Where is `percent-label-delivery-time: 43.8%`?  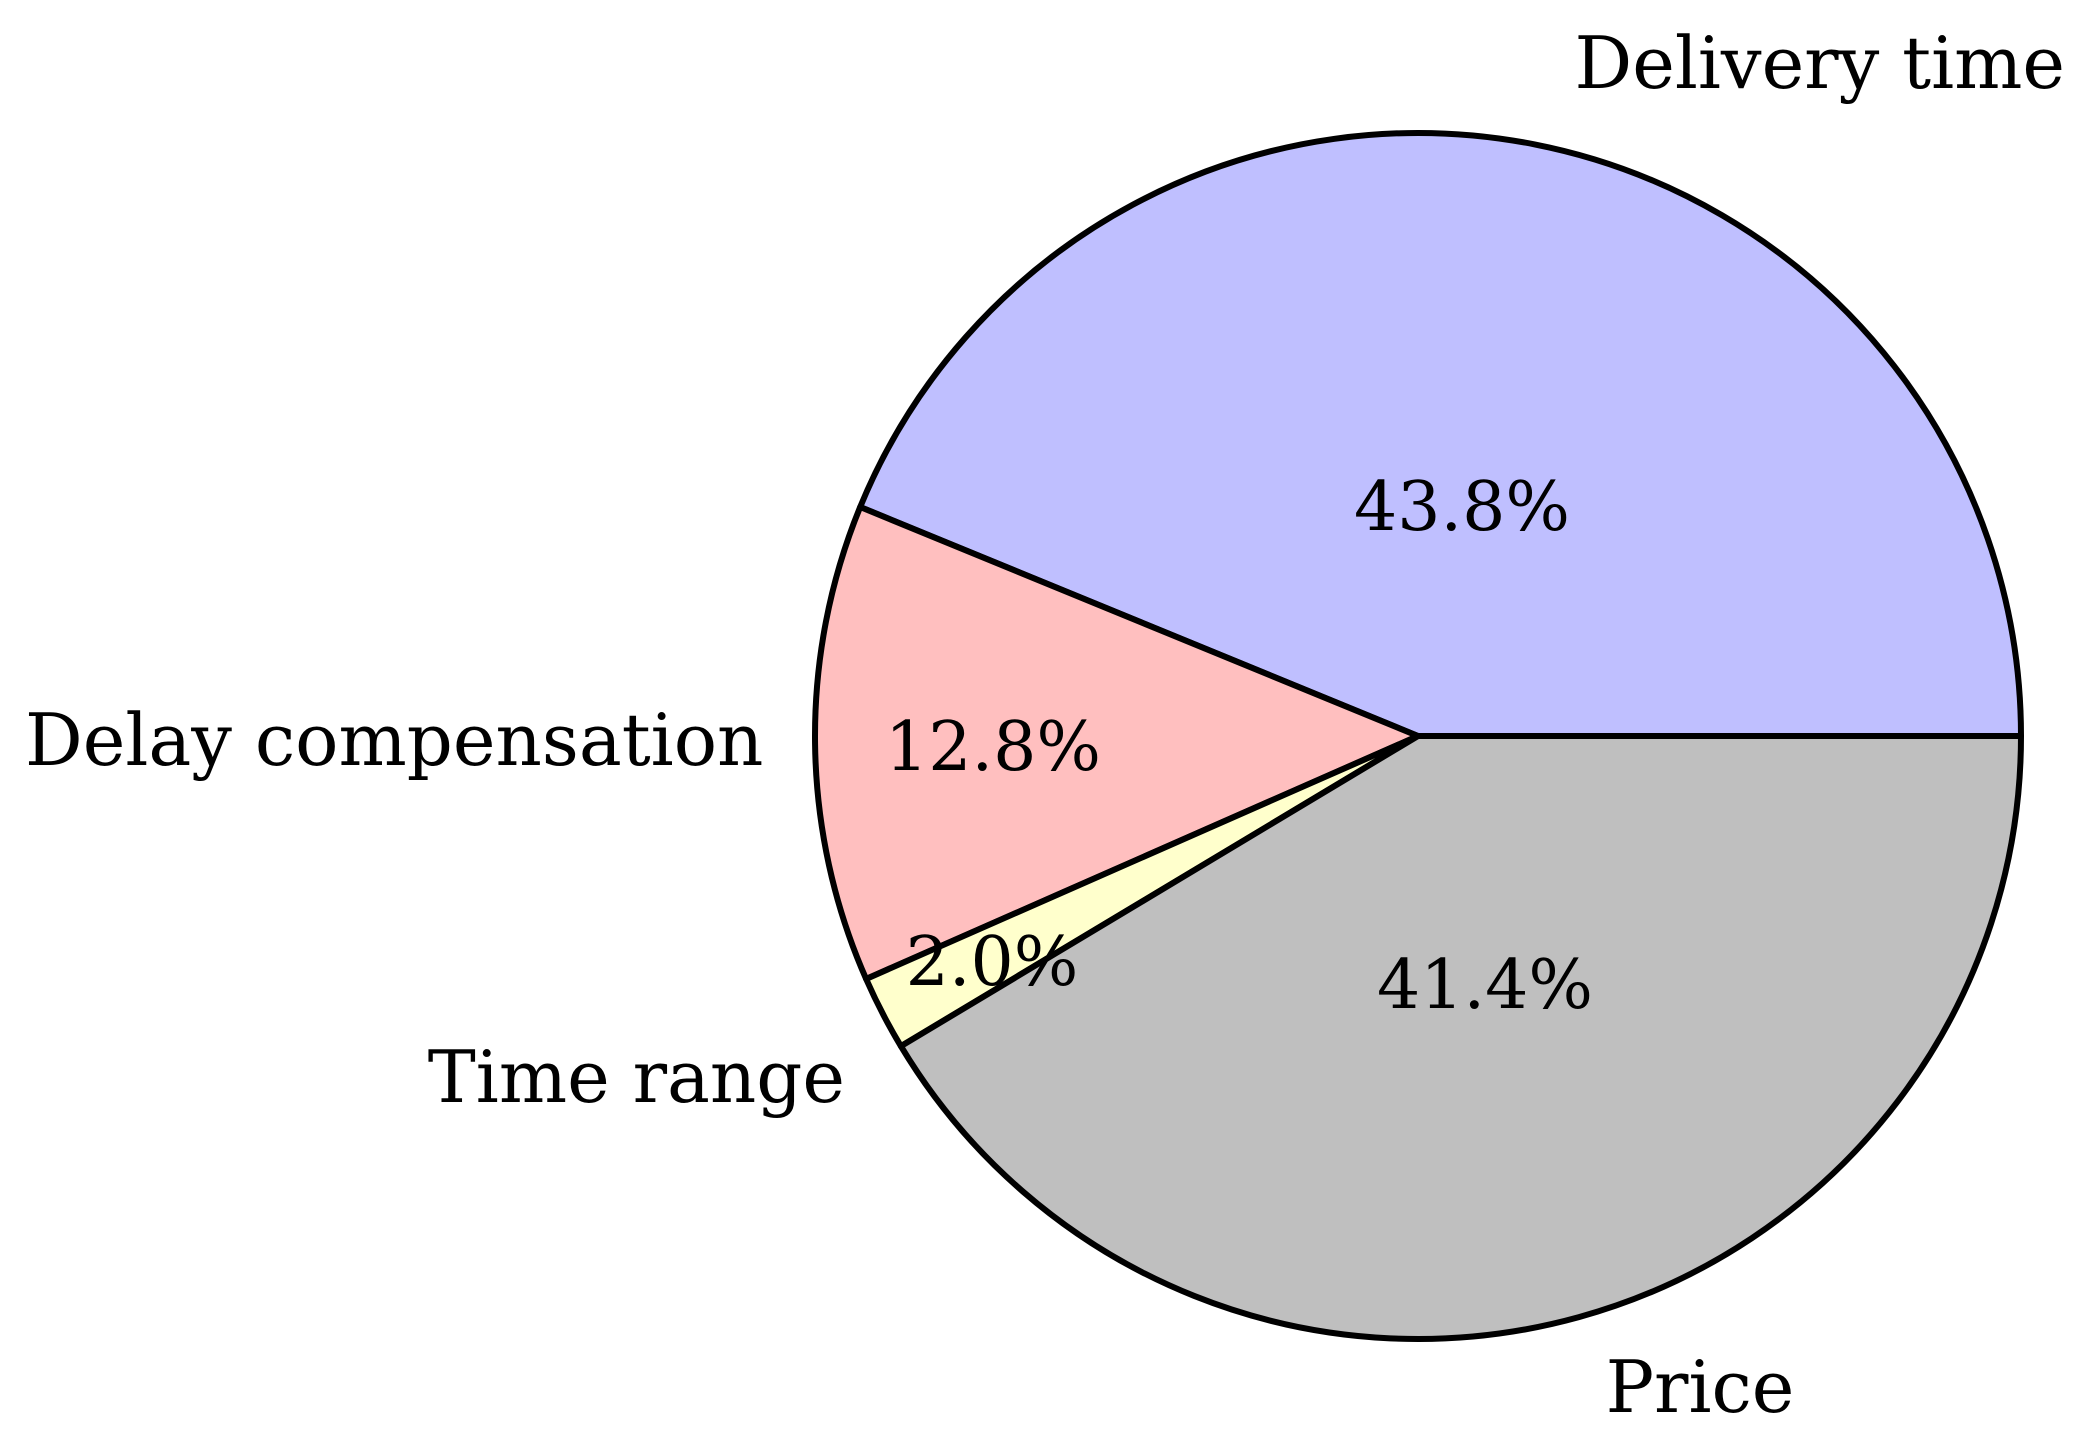 percent-label-delivery-time: 43.8% is located at coordinates (1462, 507).